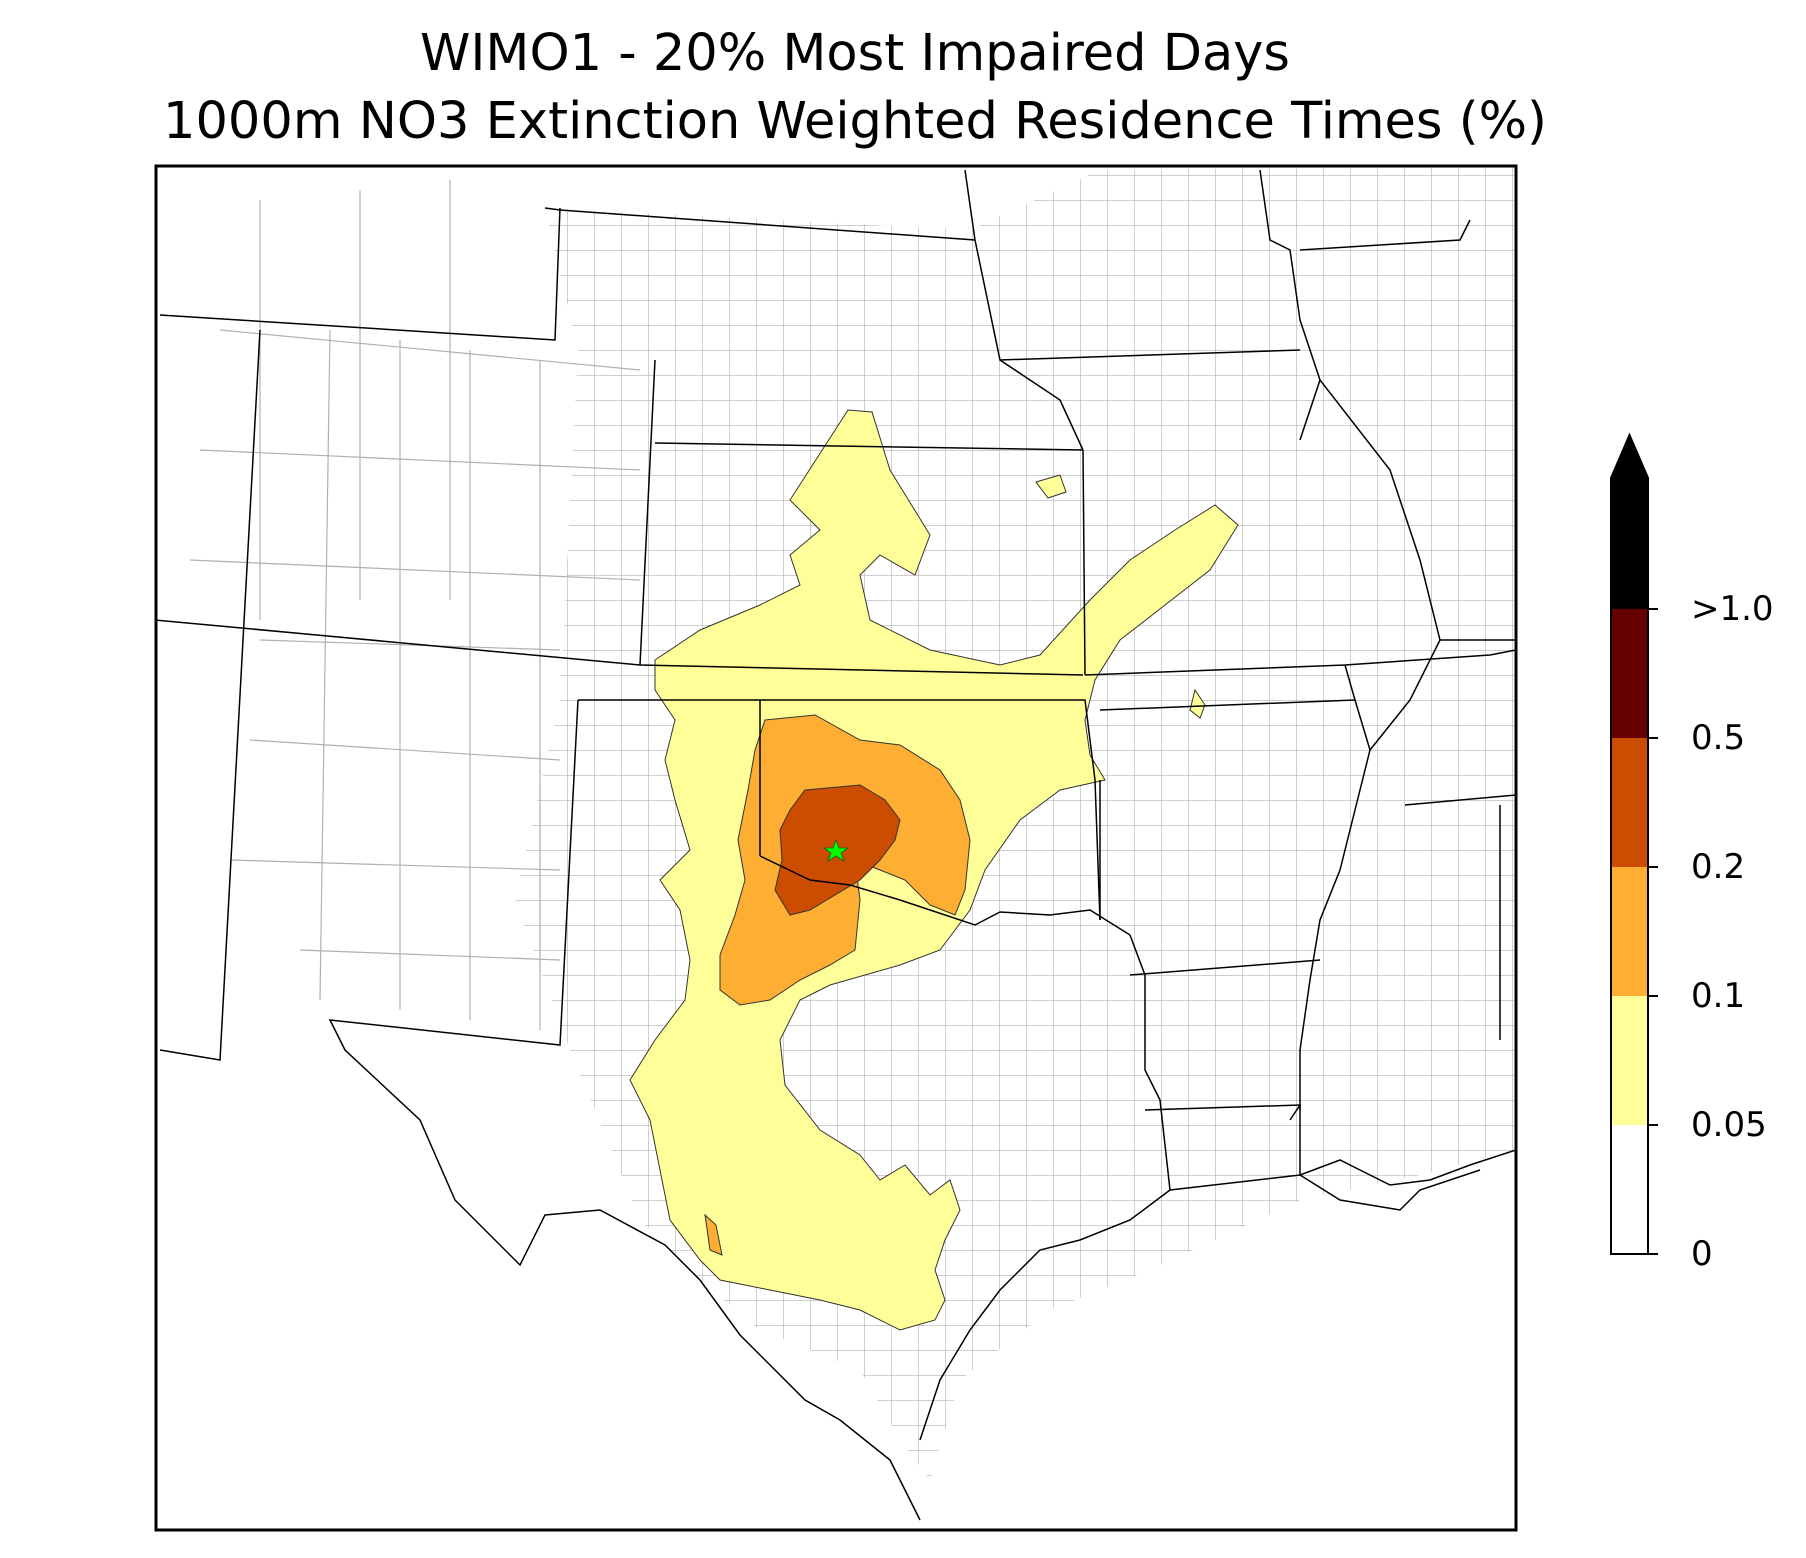 The image size is (1806, 1558). I want to click on colorbar-label-0.2: 0.2, so click(1718, 867).